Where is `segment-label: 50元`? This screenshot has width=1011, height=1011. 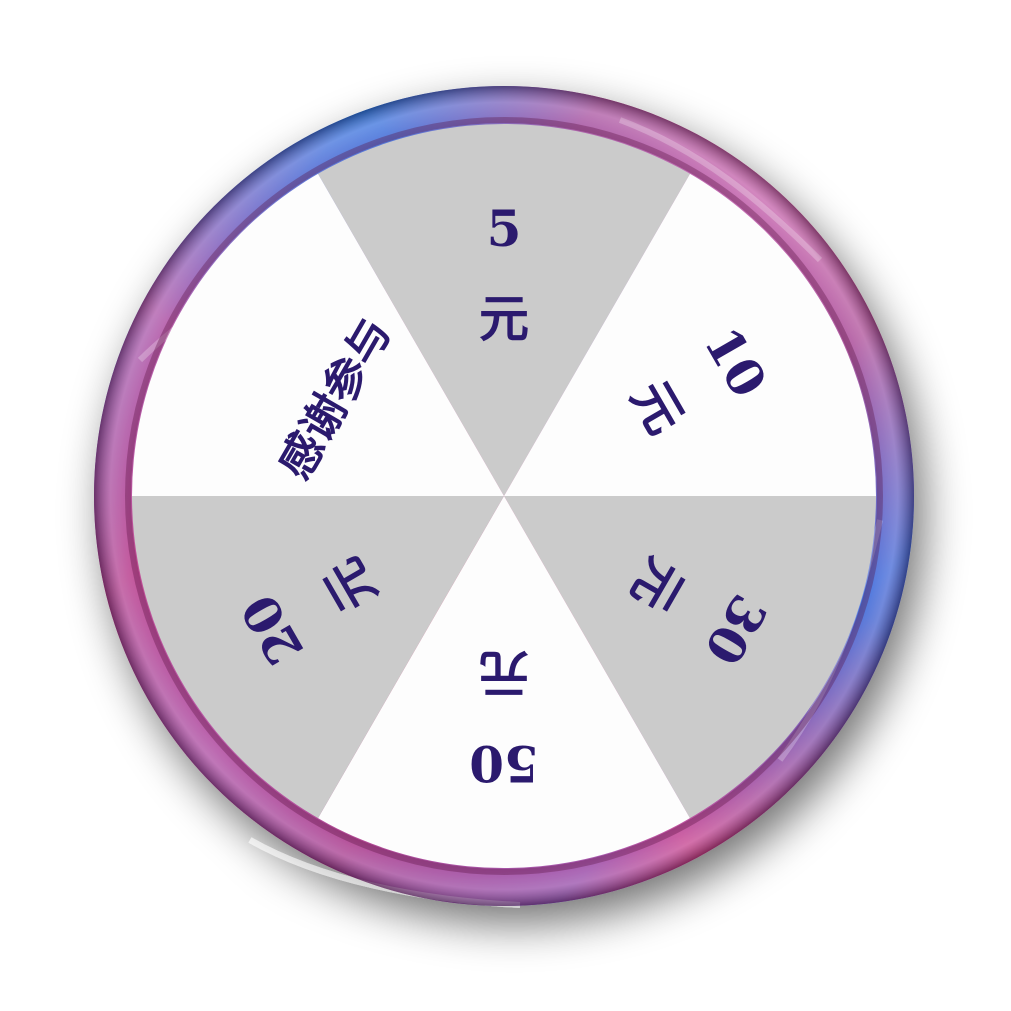
segment-label: 50元 is located at coordinates (504, 718).